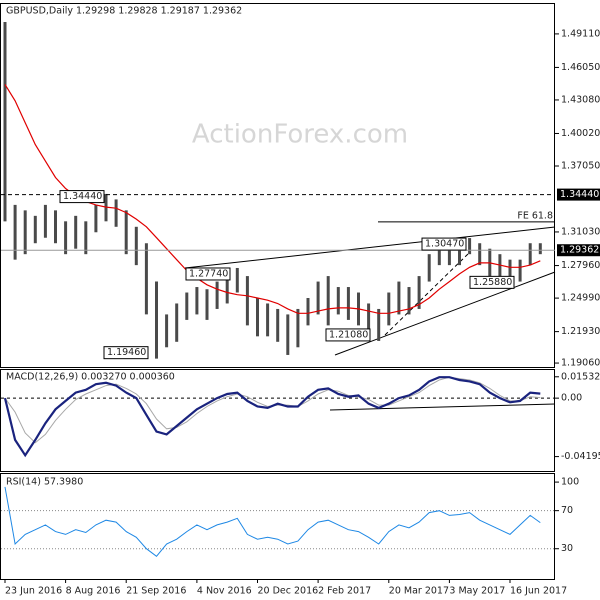 This screenshot has height=600, width=600. What do you see at coordinates (300, 135) in the screenshot?
I see `watermark: ActionForex.com` at bounding box center [300, 135].